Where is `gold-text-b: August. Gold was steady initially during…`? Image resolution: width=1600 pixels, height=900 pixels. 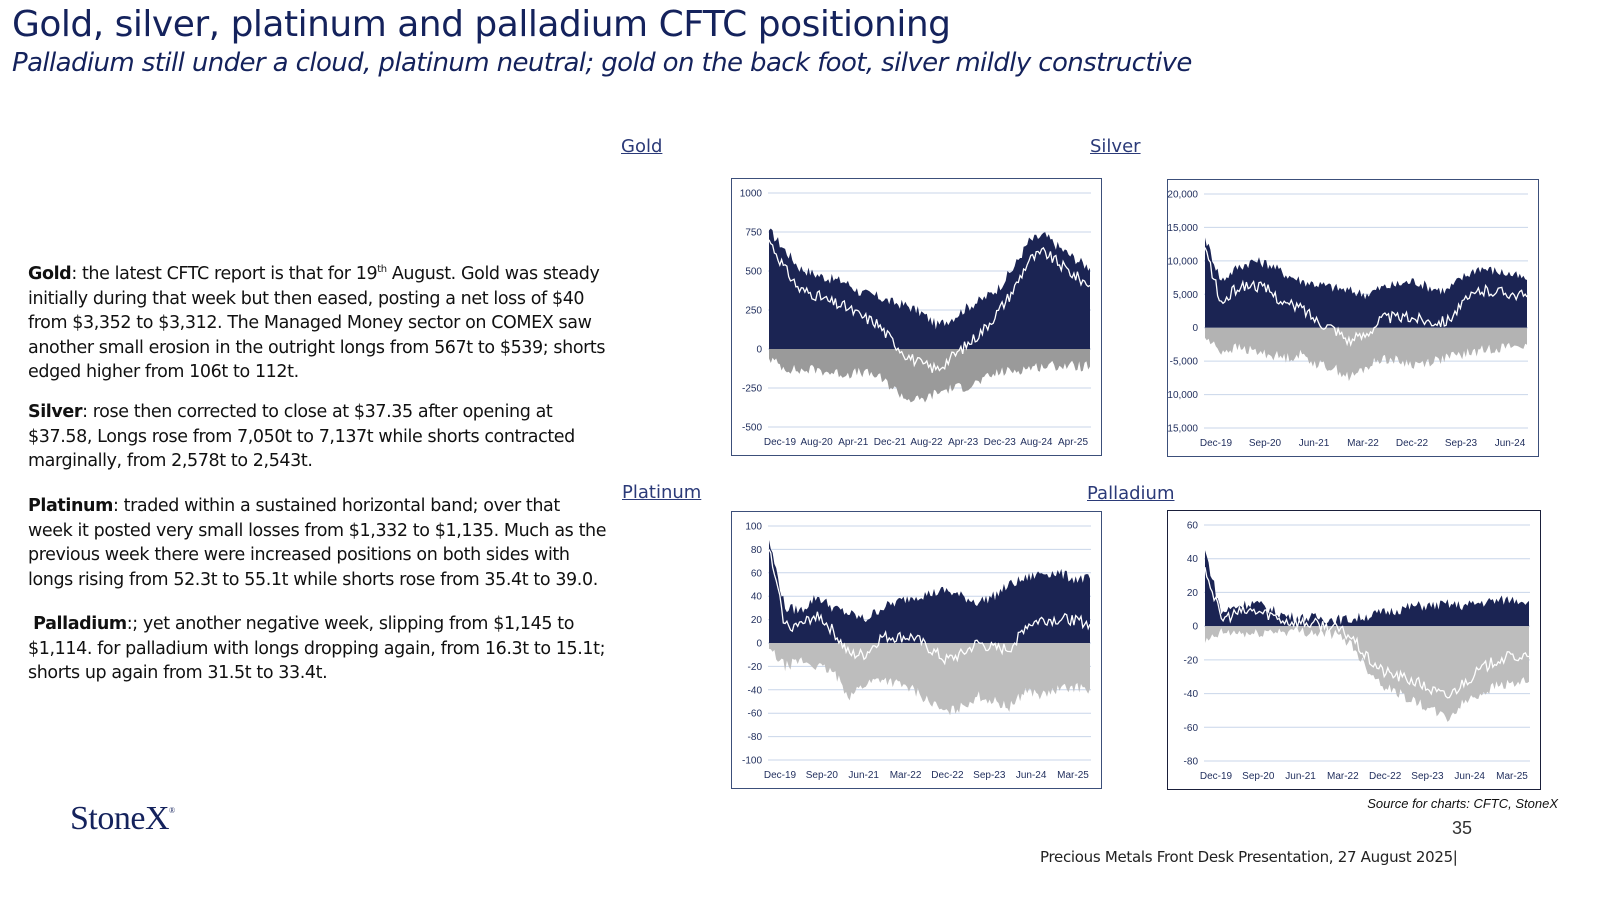
gold-text-b: August. Gold was steady initially during… is located at coordinates (317, 323).